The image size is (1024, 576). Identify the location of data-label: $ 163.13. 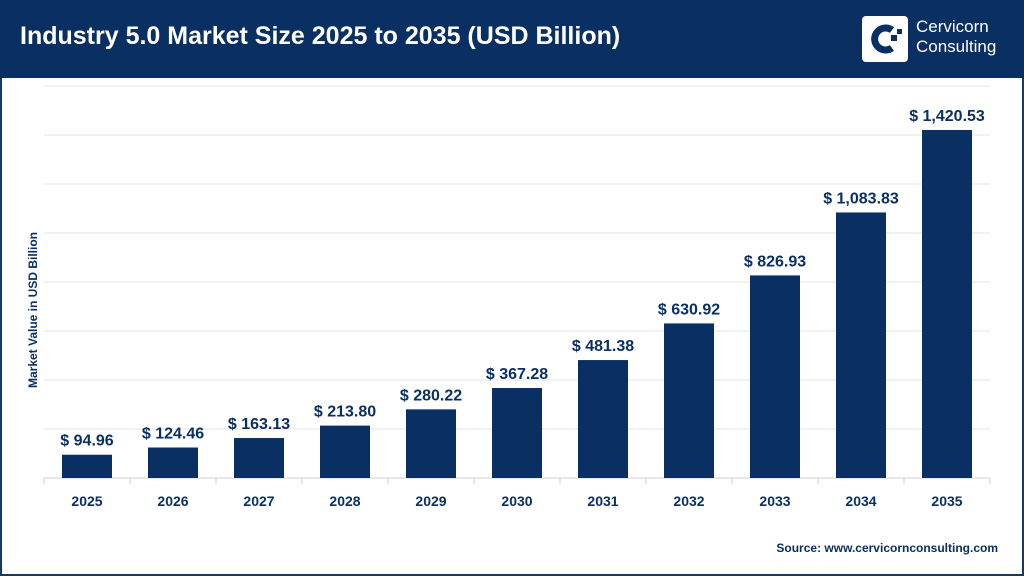
(259, 424).